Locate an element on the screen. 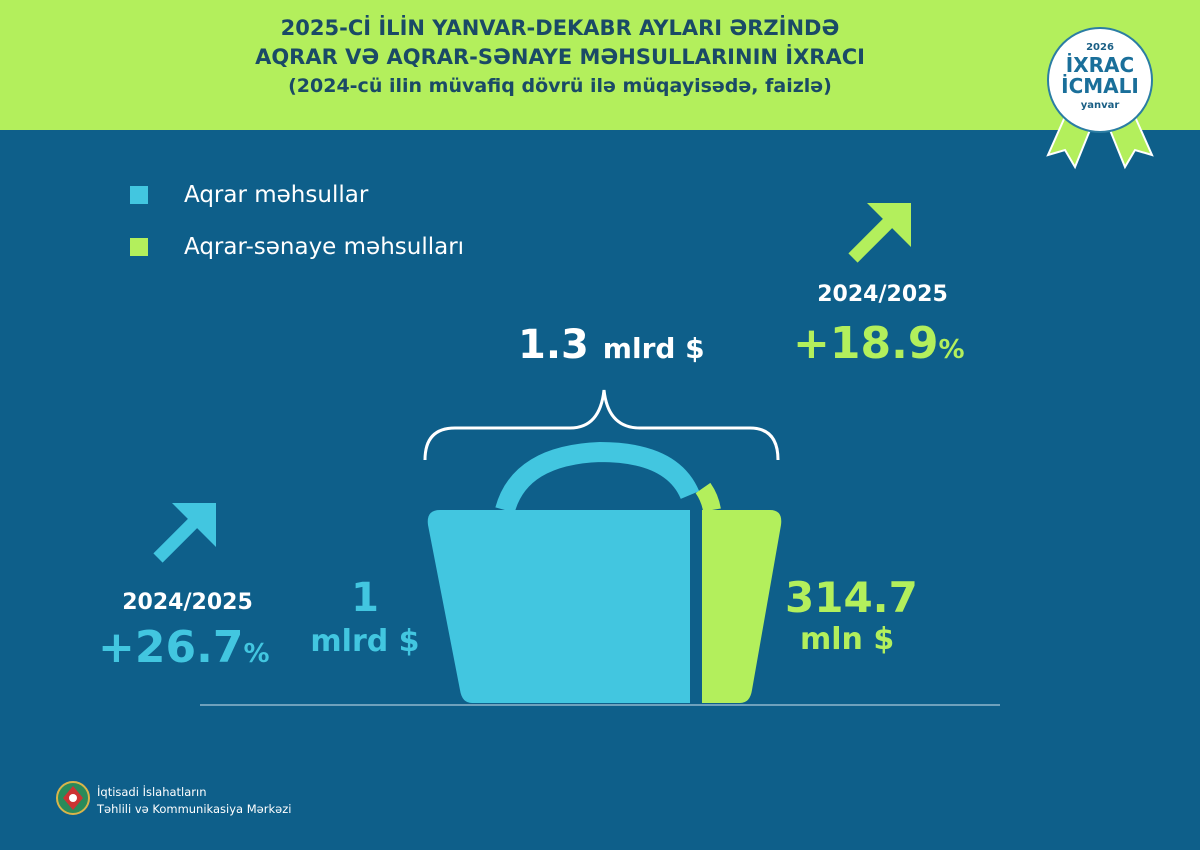 The width and height of the screenshot is (1200, 850). agrarian-unit: mlrd $ is located at coordinates (365, 641).